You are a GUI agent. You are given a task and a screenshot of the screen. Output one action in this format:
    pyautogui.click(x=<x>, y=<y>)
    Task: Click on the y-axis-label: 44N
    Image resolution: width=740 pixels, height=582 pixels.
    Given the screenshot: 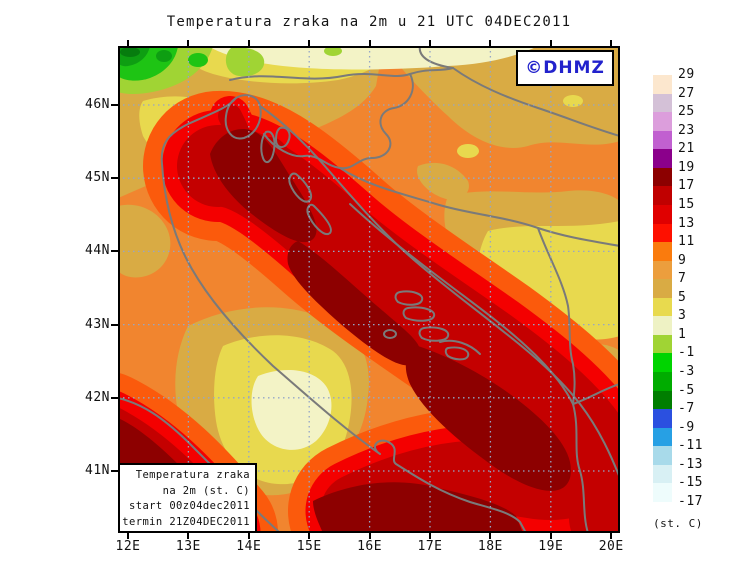 What is the action you would take?
    pyautogui.click(x=97, y=251)
    